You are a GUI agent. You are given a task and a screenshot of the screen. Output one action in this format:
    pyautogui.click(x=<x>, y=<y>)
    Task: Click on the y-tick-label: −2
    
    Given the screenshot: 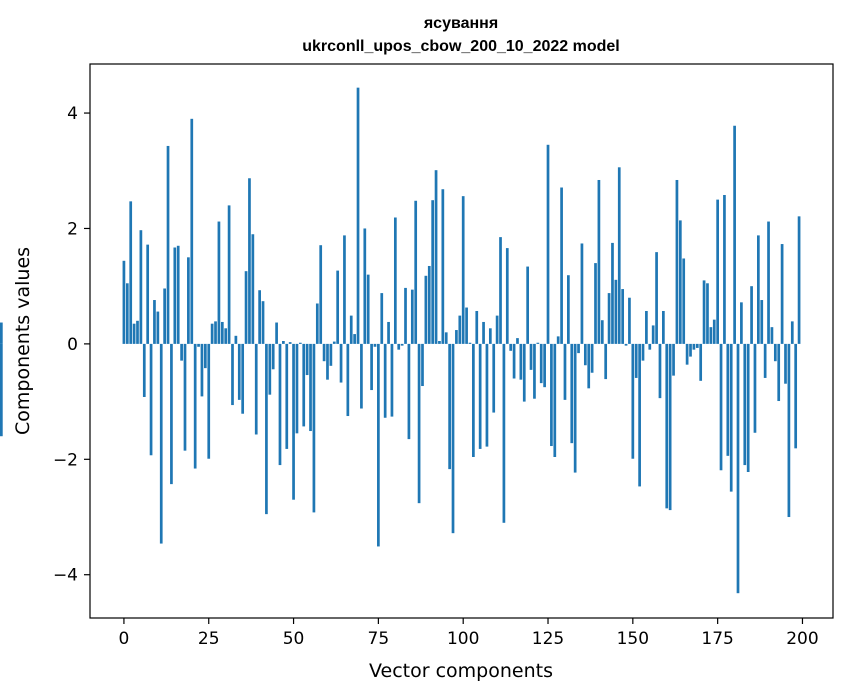 What is the action you would take?
    pyautogui.click(x=65, y=460)
    